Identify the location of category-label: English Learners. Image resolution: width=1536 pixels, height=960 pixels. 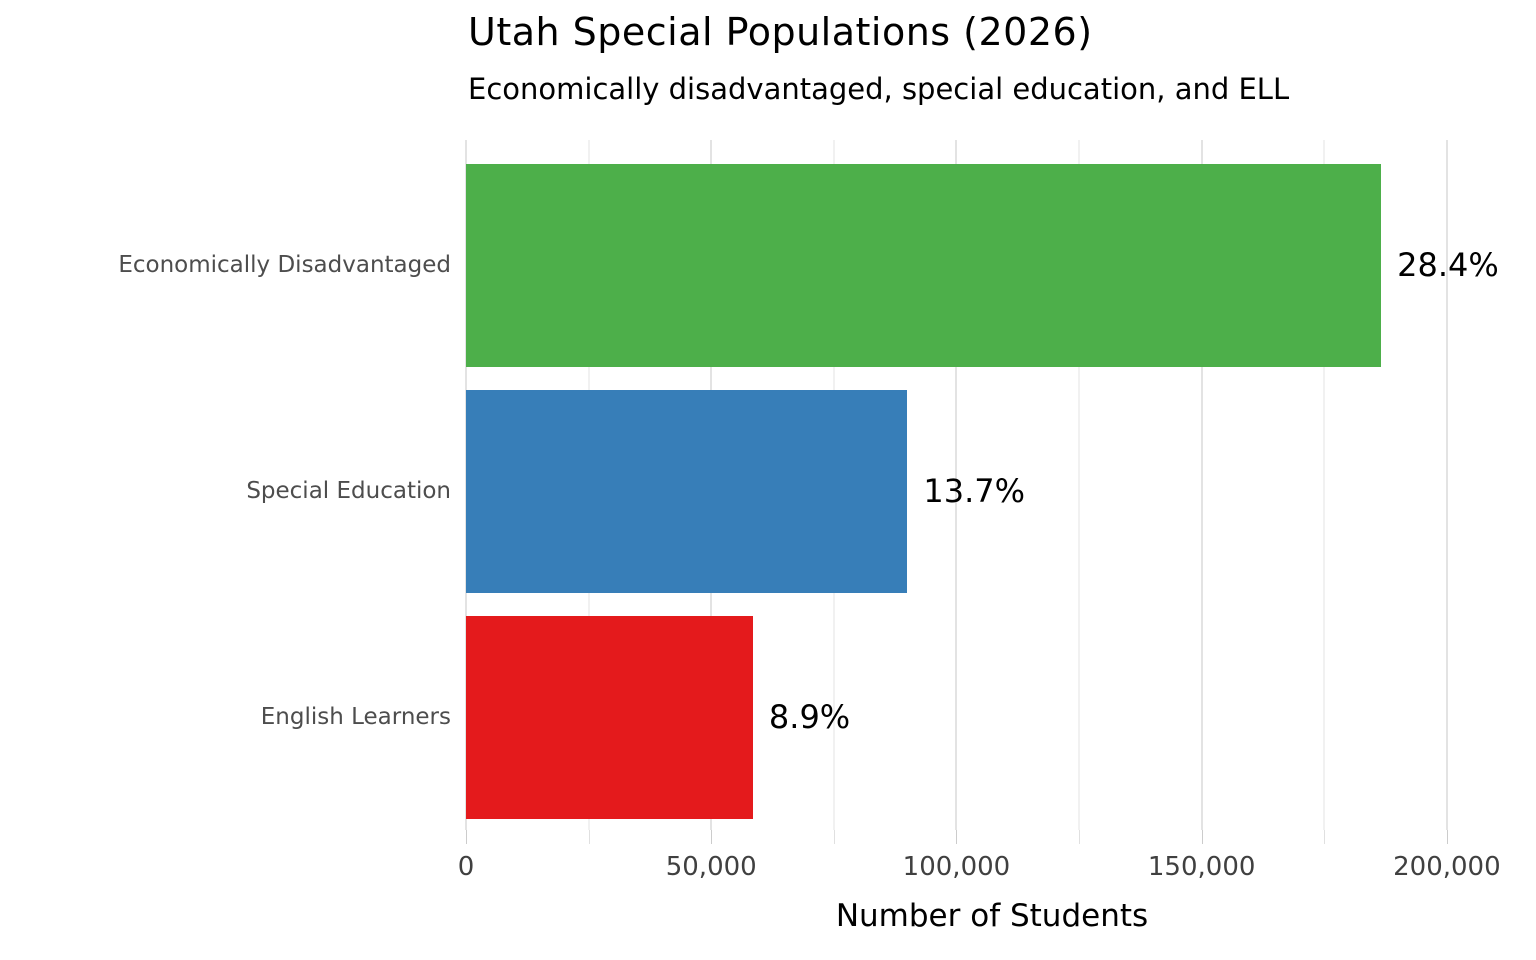
(355, 717).